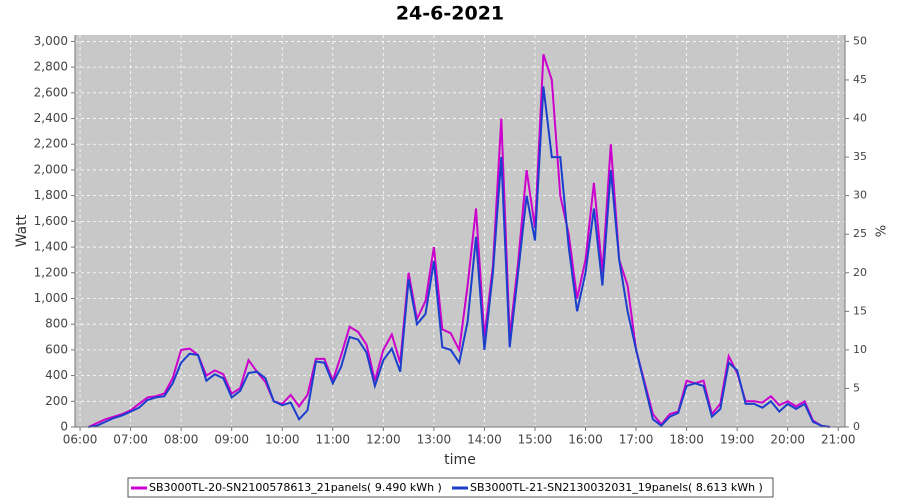 The width and height of the screenshot is (900, 500). Describe the element at coordinates (737, 440) in the screenshot. I see `x-tick-label: 19:00` at that location.